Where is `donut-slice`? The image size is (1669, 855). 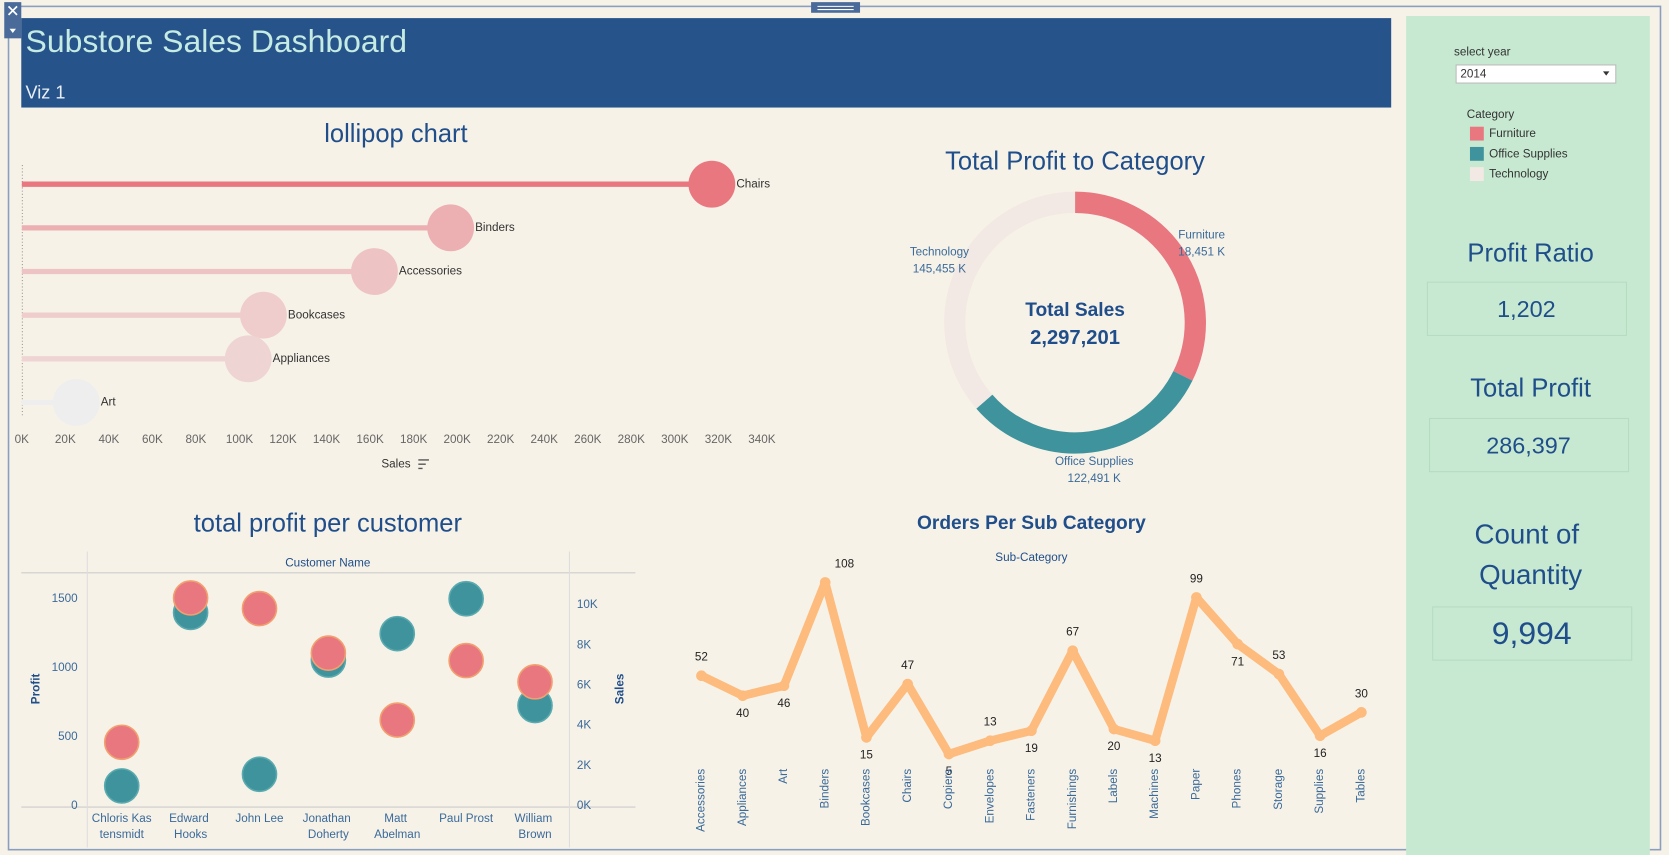 donut-slice is located at coordinates (1084, 412).